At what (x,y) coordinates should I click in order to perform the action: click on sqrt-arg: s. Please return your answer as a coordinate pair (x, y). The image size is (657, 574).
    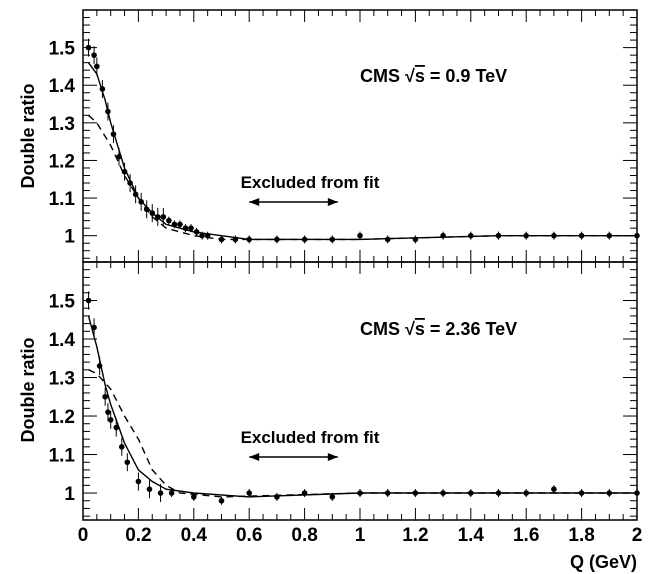
    Looking at the image, I should click on (420, 329).